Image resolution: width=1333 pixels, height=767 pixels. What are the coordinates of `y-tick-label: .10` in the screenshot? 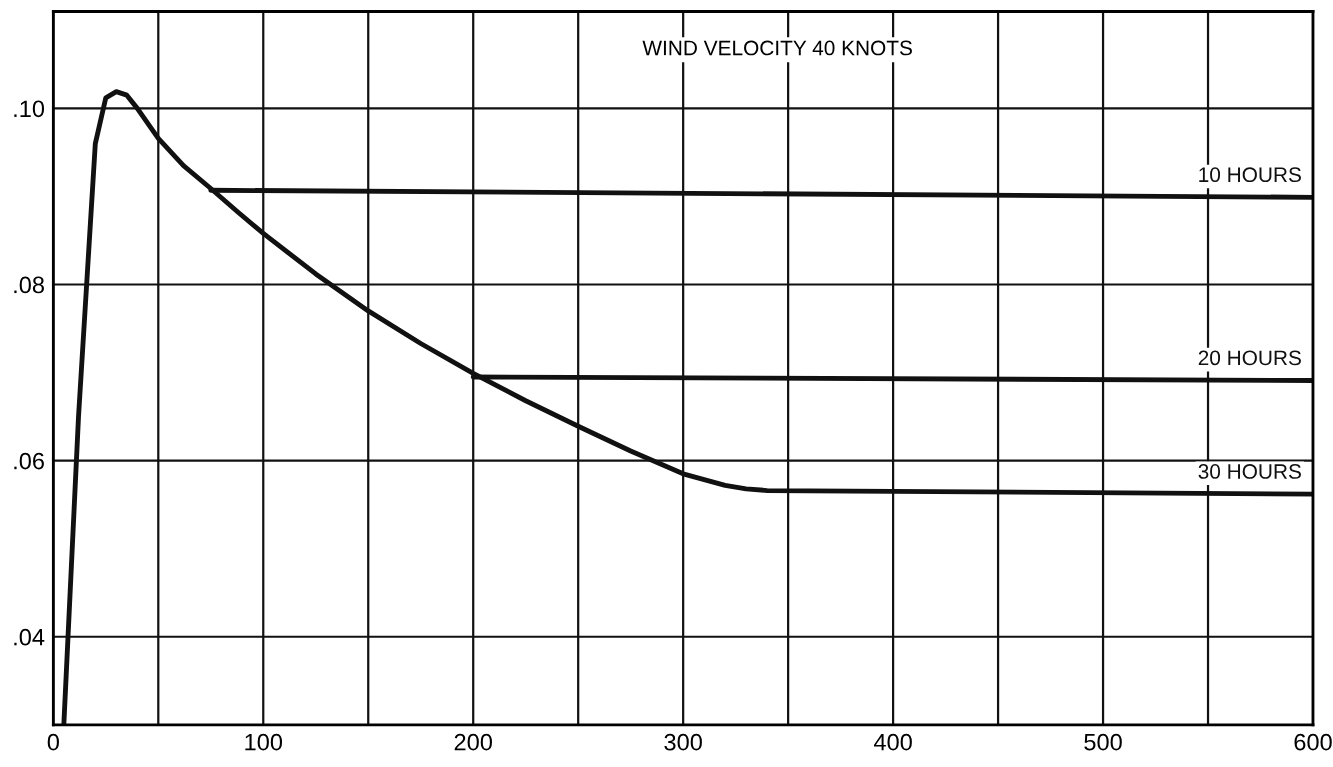 It's located at (29, 109).